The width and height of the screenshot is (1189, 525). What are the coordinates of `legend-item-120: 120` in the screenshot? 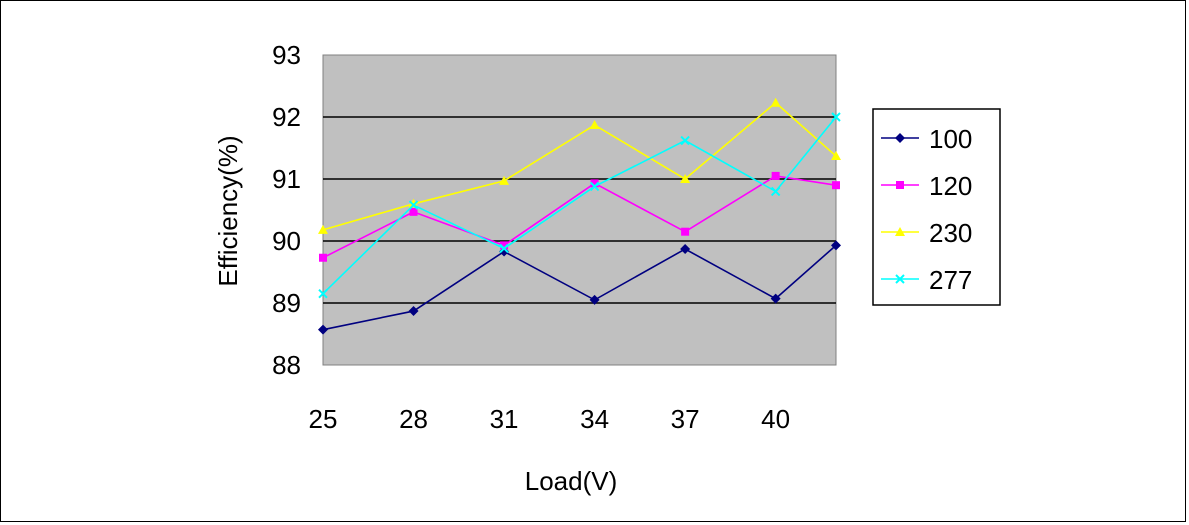 It's located at (926, 186).